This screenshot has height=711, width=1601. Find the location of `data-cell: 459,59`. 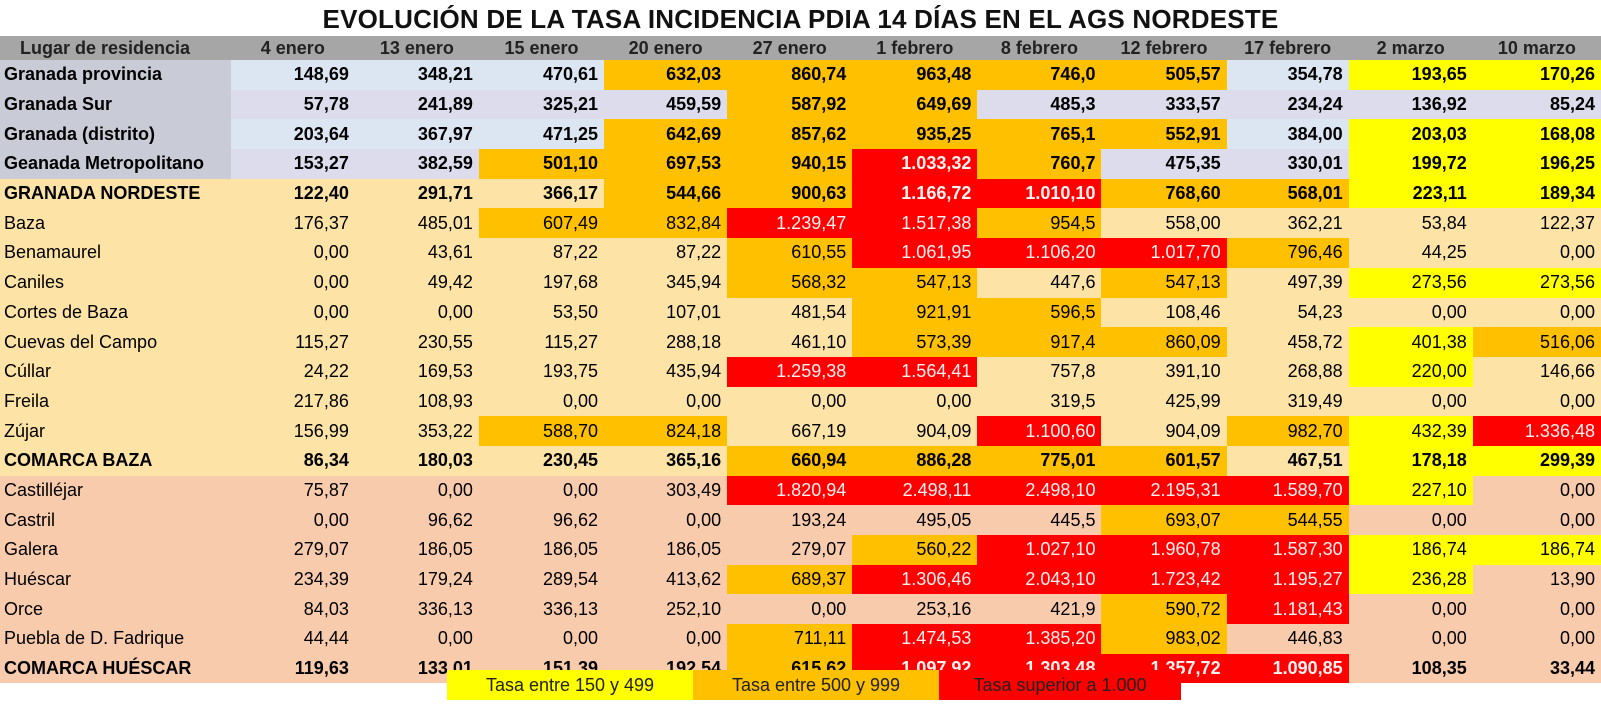

data-cell: 459,59 is located at coordinates (666, 104).